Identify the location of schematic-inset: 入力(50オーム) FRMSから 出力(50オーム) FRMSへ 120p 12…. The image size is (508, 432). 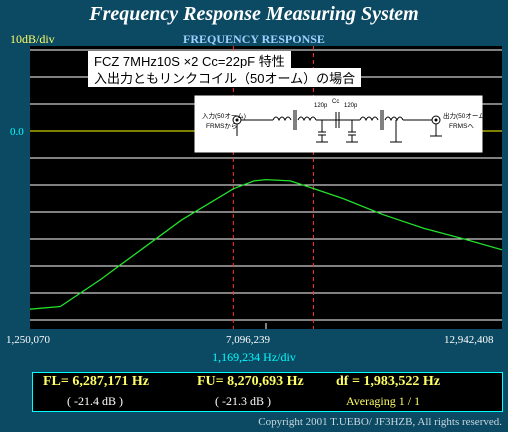
(340, 124).